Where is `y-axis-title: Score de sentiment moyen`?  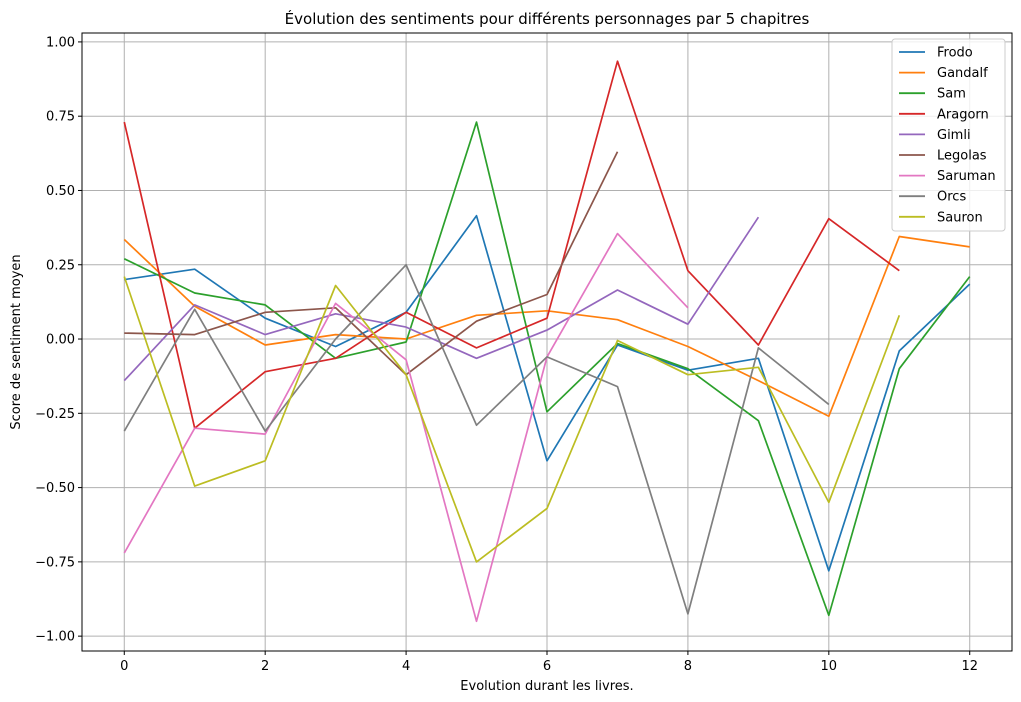 y-axis-title: Score de sentiment moyen is located at coordinates (16, 341).